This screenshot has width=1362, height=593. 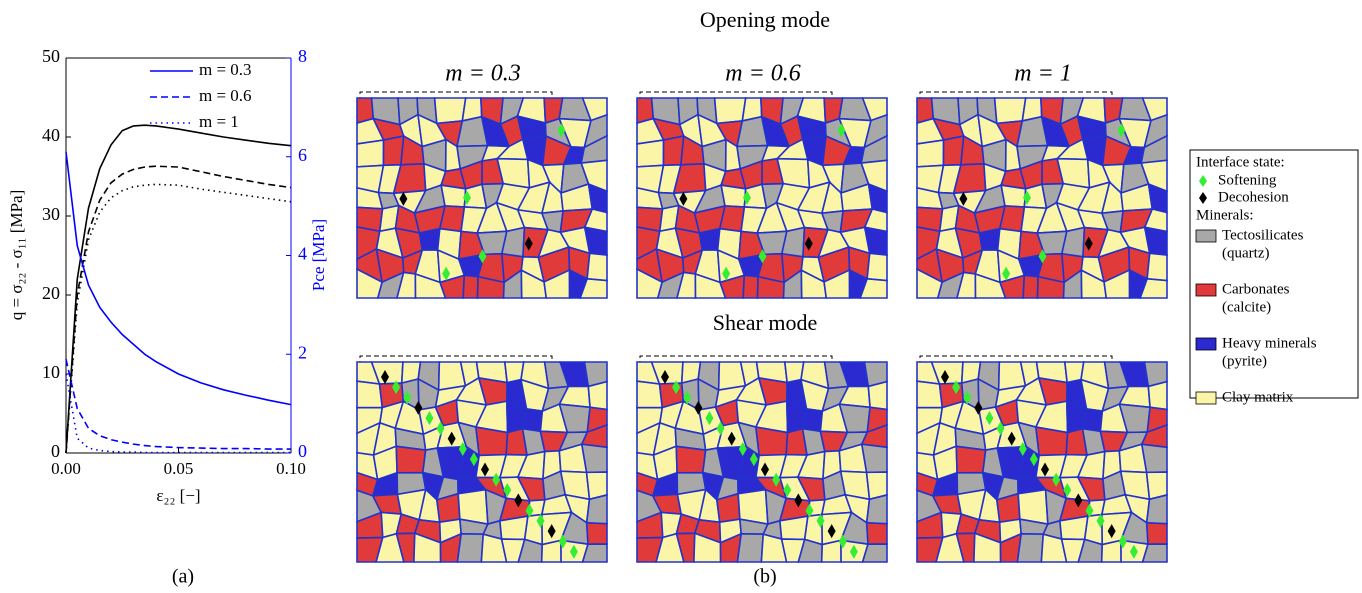 What do you see at coordinates (302, 155) in the screenshot?
I see `y2-tick-label: 6` at bounding box center [302, 155].